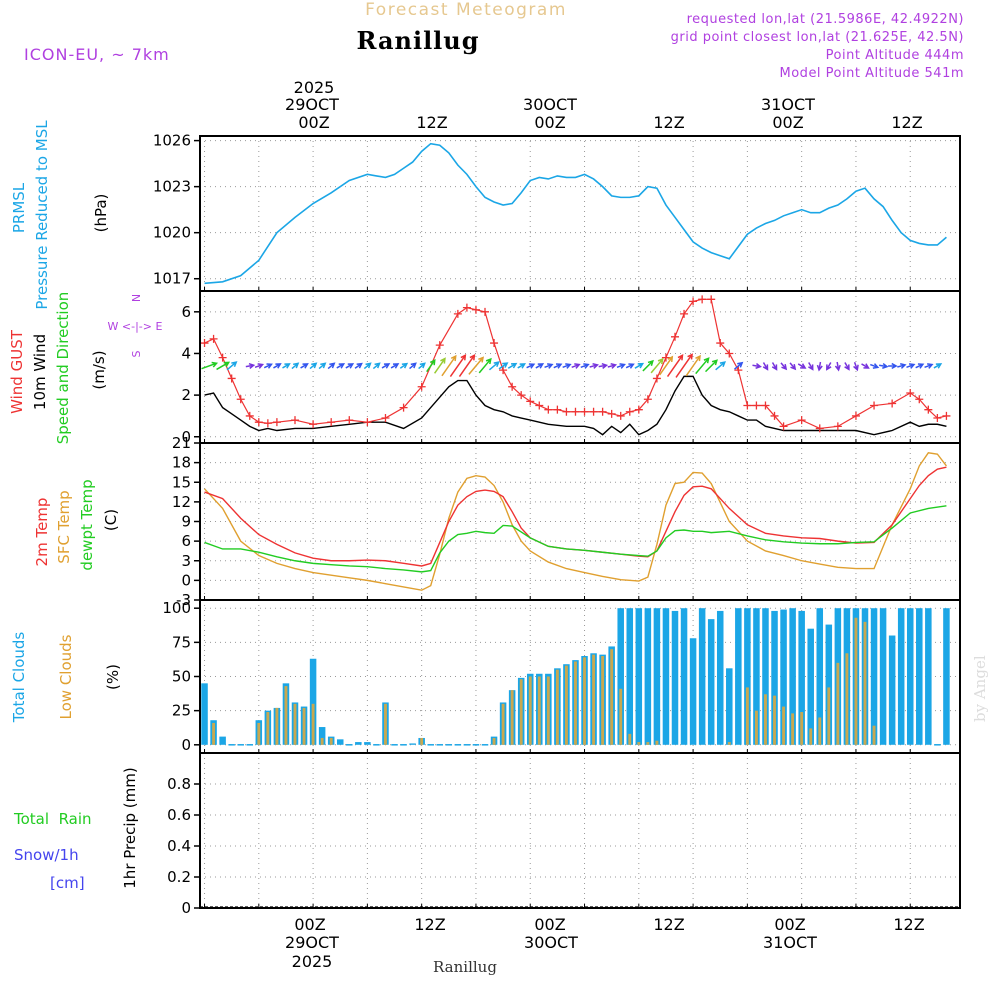 This screenshot has height=1000, width=1000. I want to click on pressure-panel: 1017 1020 1023 1026, so click(557, 212).